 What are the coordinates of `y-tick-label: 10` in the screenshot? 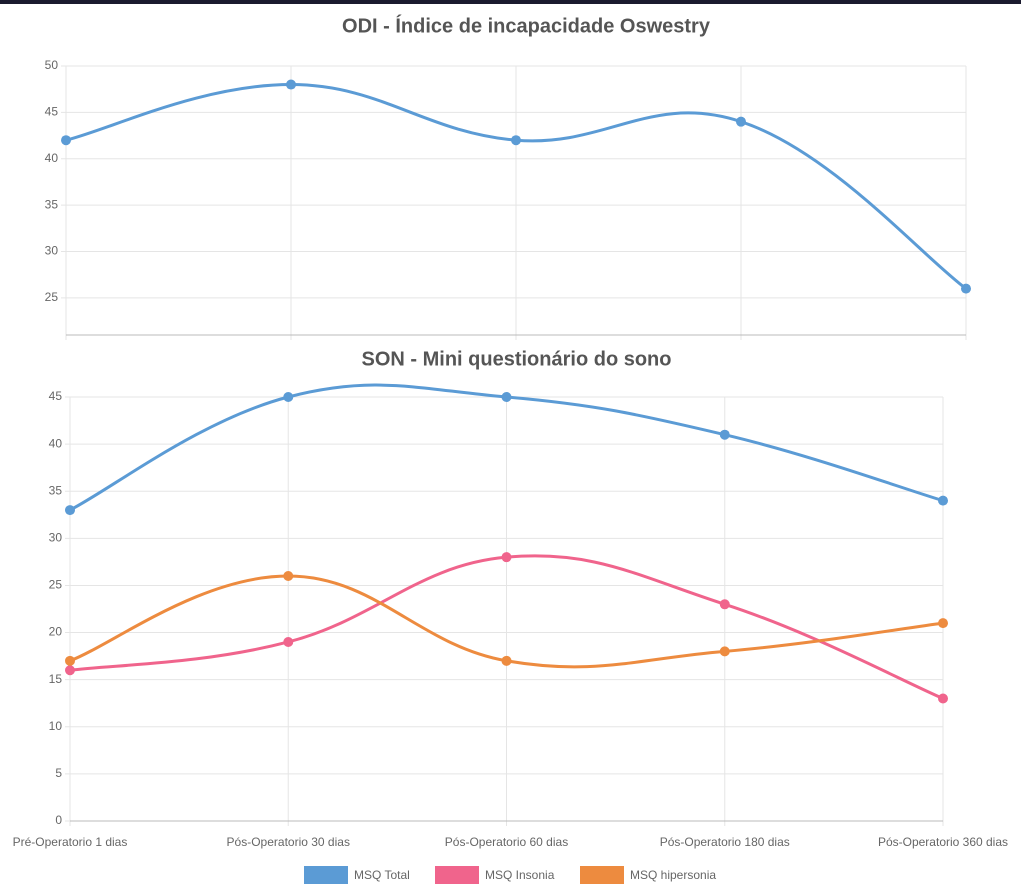 It's located at (56, 726).